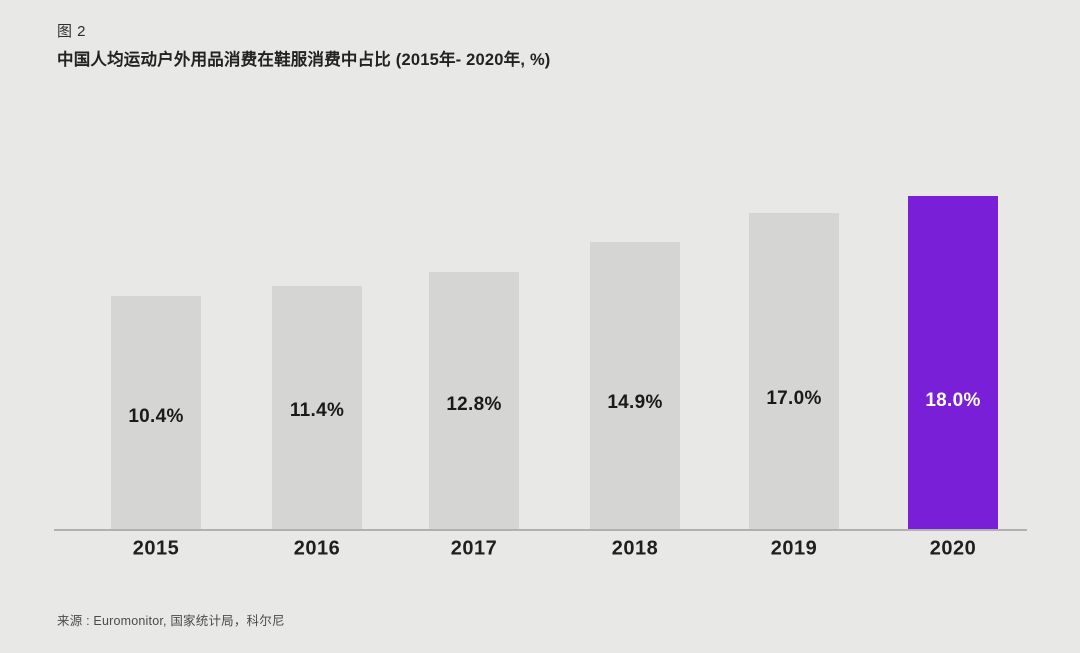 This screenshot has height=653, width=1080. What do you see at coordinates (794, 398) in the screenshot?
I see `bar-value-label-2019: 17.0%` at bounding box center [794, 398].